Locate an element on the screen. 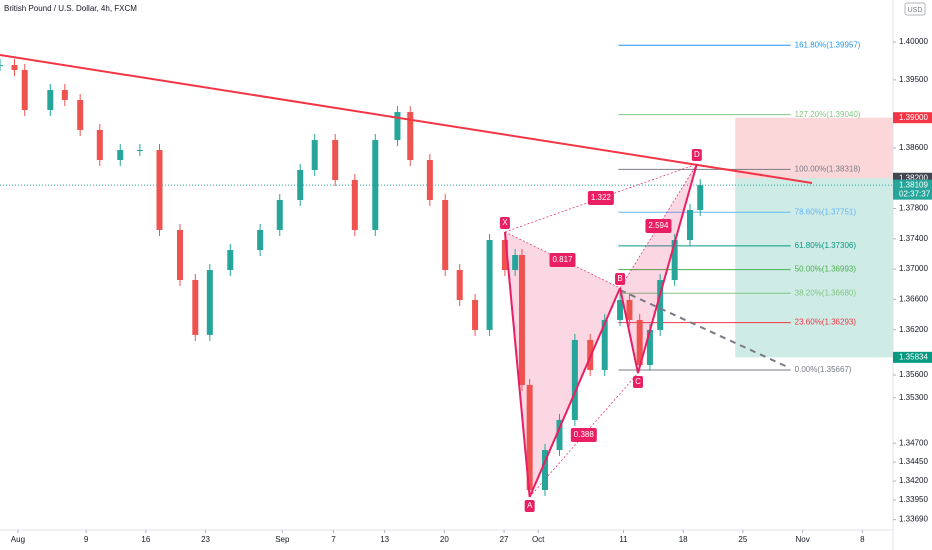 Image resolution: width=932 pixels, height=550 pixels. x-tick-label: 20 is located at coordinates (444, 539).